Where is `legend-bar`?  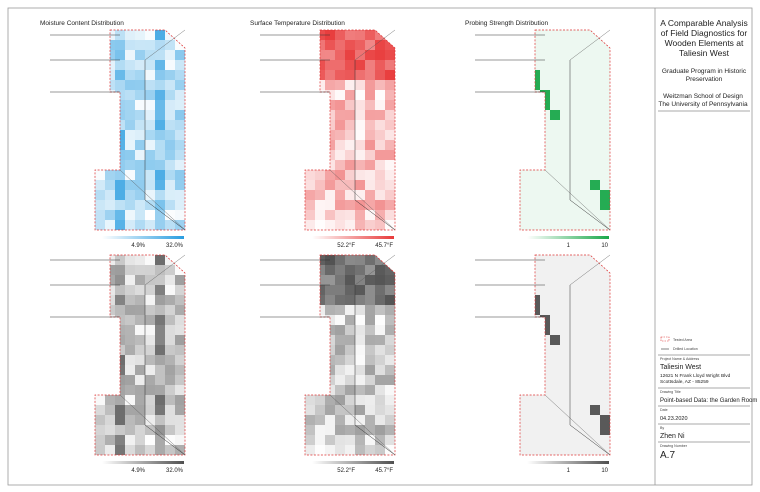
legend-bar is located at coordinates (353, 237).